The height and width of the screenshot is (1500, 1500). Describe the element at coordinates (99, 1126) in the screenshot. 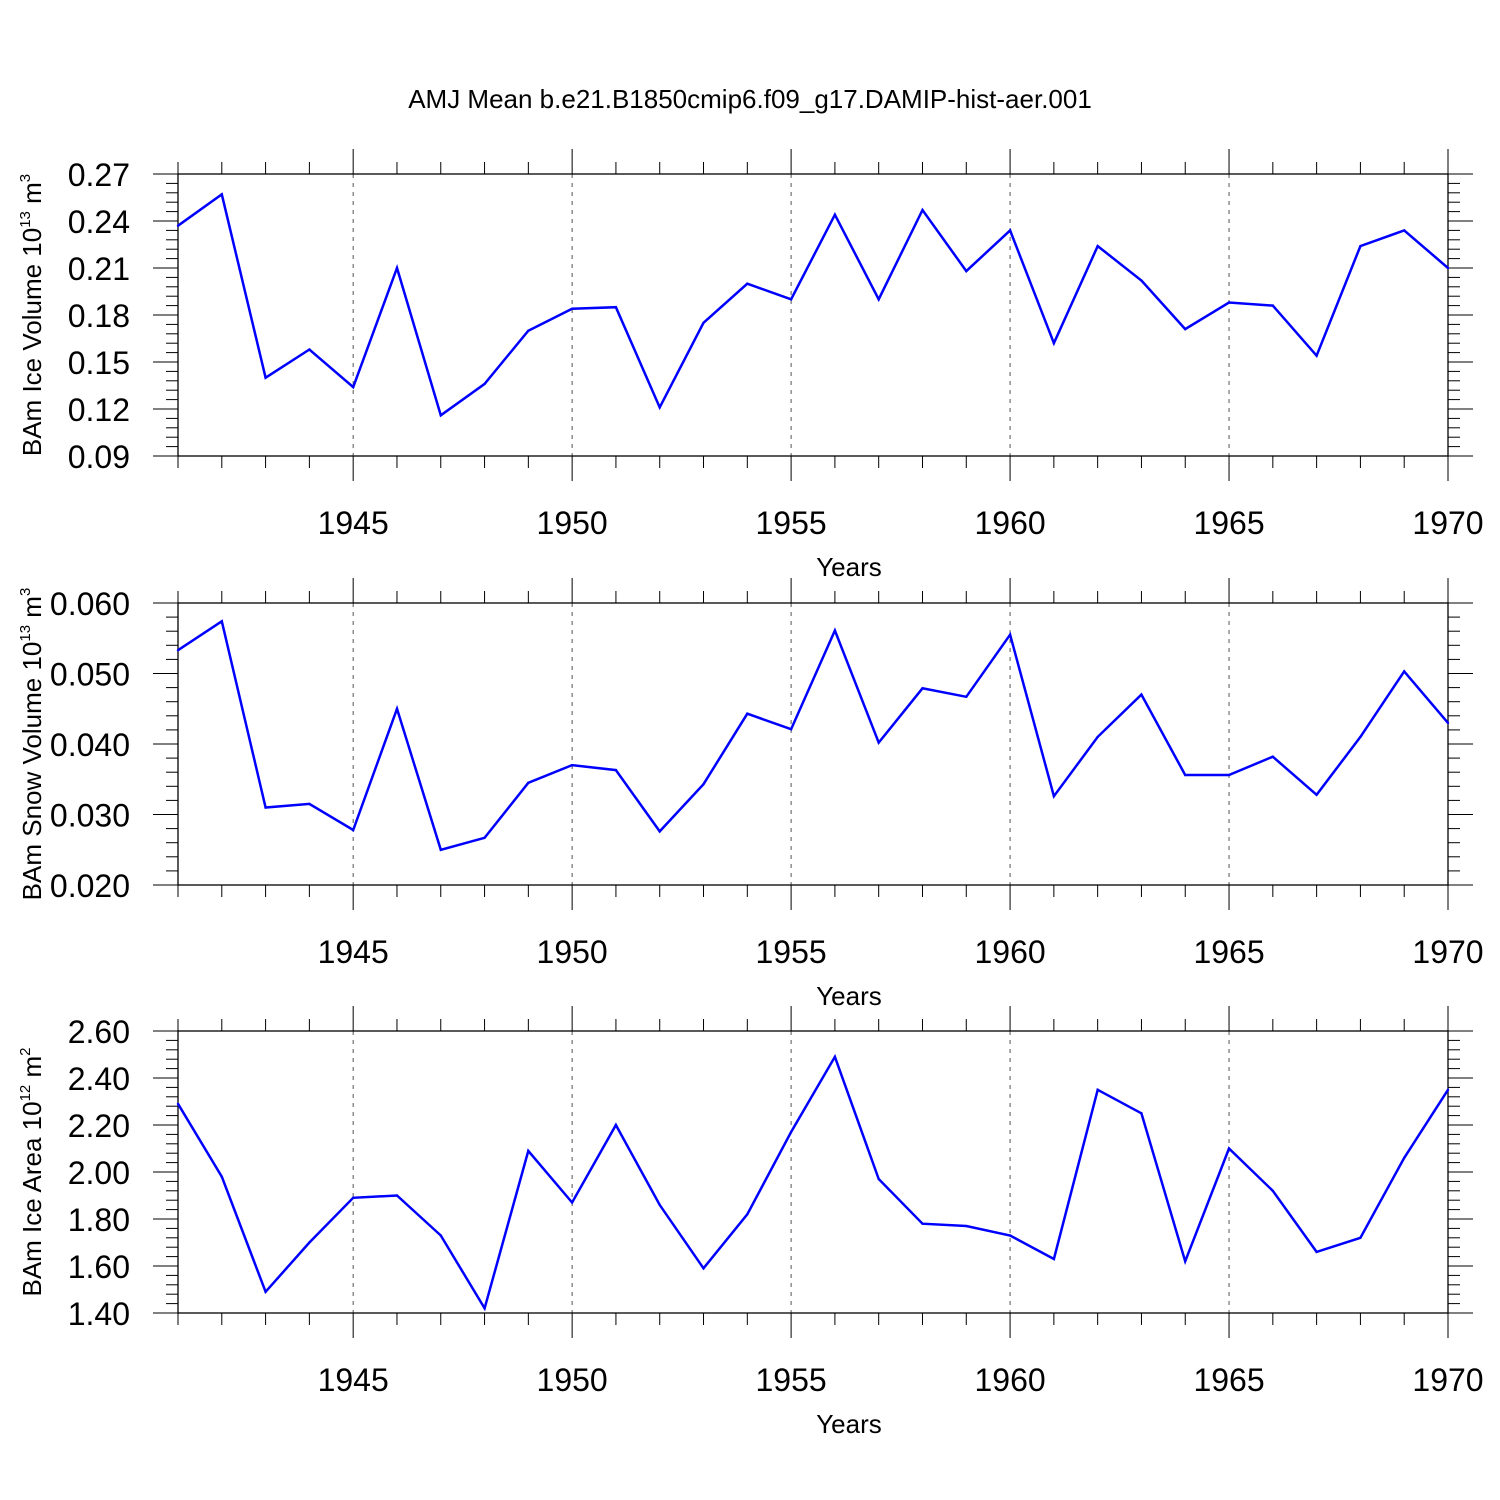

I see `y-tick-label: 2.20` at that location.